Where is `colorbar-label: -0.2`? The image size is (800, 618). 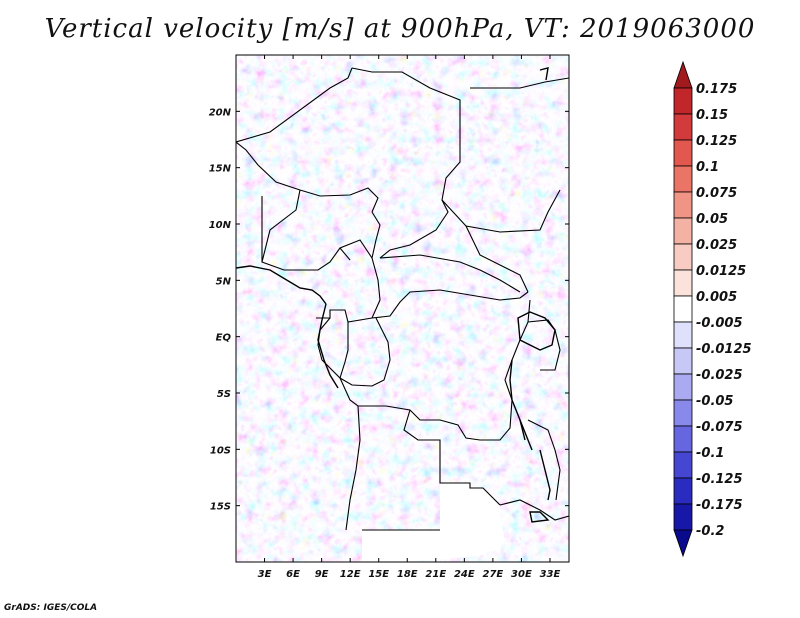
colorbar-label: -0.2 is located at coordinates (710, 531).